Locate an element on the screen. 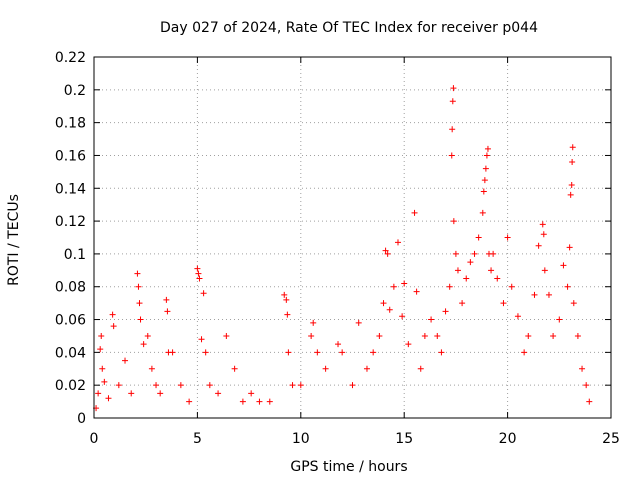  y-tick-label: 0.22 is located at coordinates (70, 58).